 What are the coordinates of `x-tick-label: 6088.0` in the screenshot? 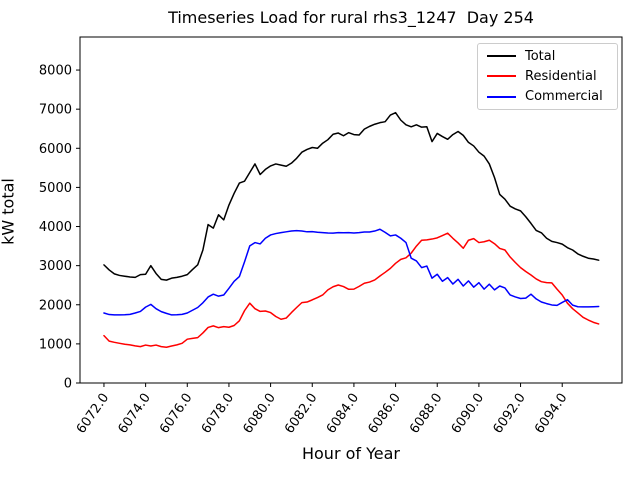 It's located at (426, 414).